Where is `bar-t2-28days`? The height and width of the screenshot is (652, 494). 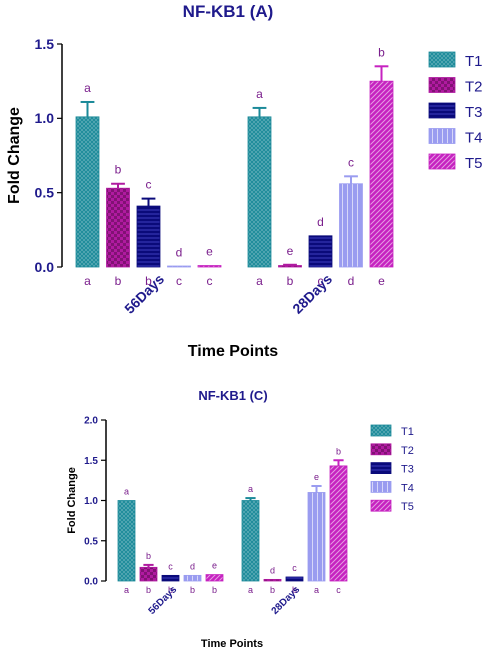
bar-t2-28days is located at coordinates (272, 580).